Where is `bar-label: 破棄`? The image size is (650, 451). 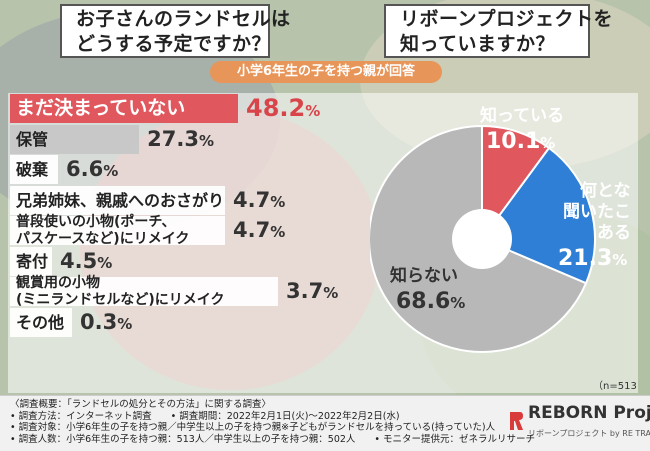 bar-label: 破棄 is located at coordinates (32, 169).